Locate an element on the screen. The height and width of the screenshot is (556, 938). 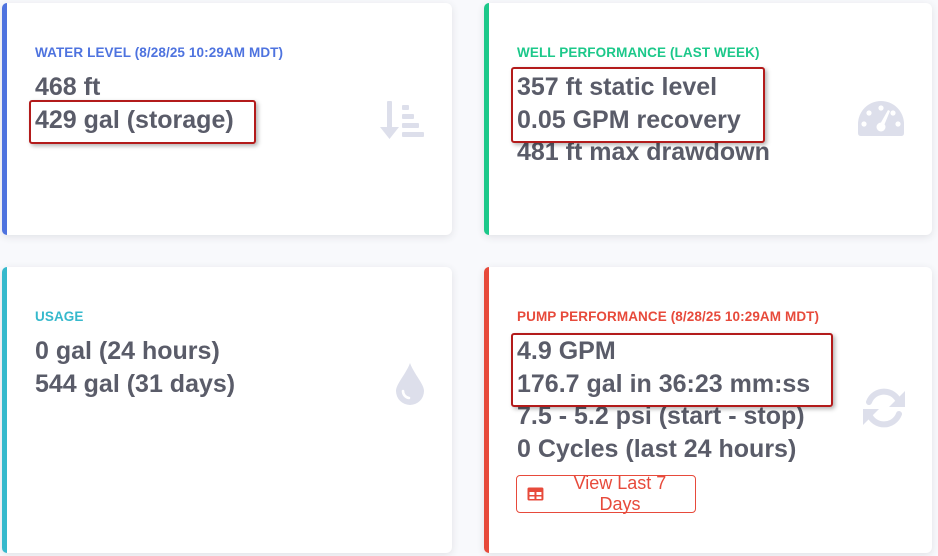
table-icon is located at coordinates (535, 494).